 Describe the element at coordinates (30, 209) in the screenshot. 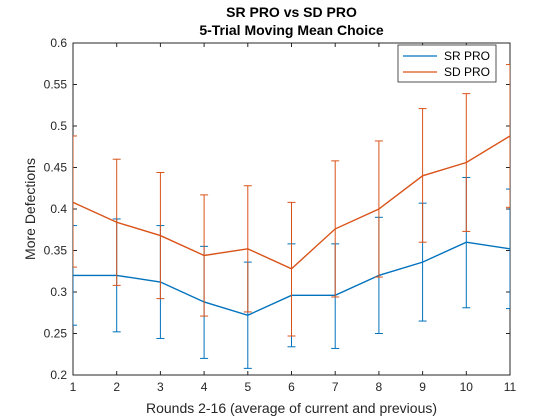

I see `y-axis-label: More Defections` at that location.